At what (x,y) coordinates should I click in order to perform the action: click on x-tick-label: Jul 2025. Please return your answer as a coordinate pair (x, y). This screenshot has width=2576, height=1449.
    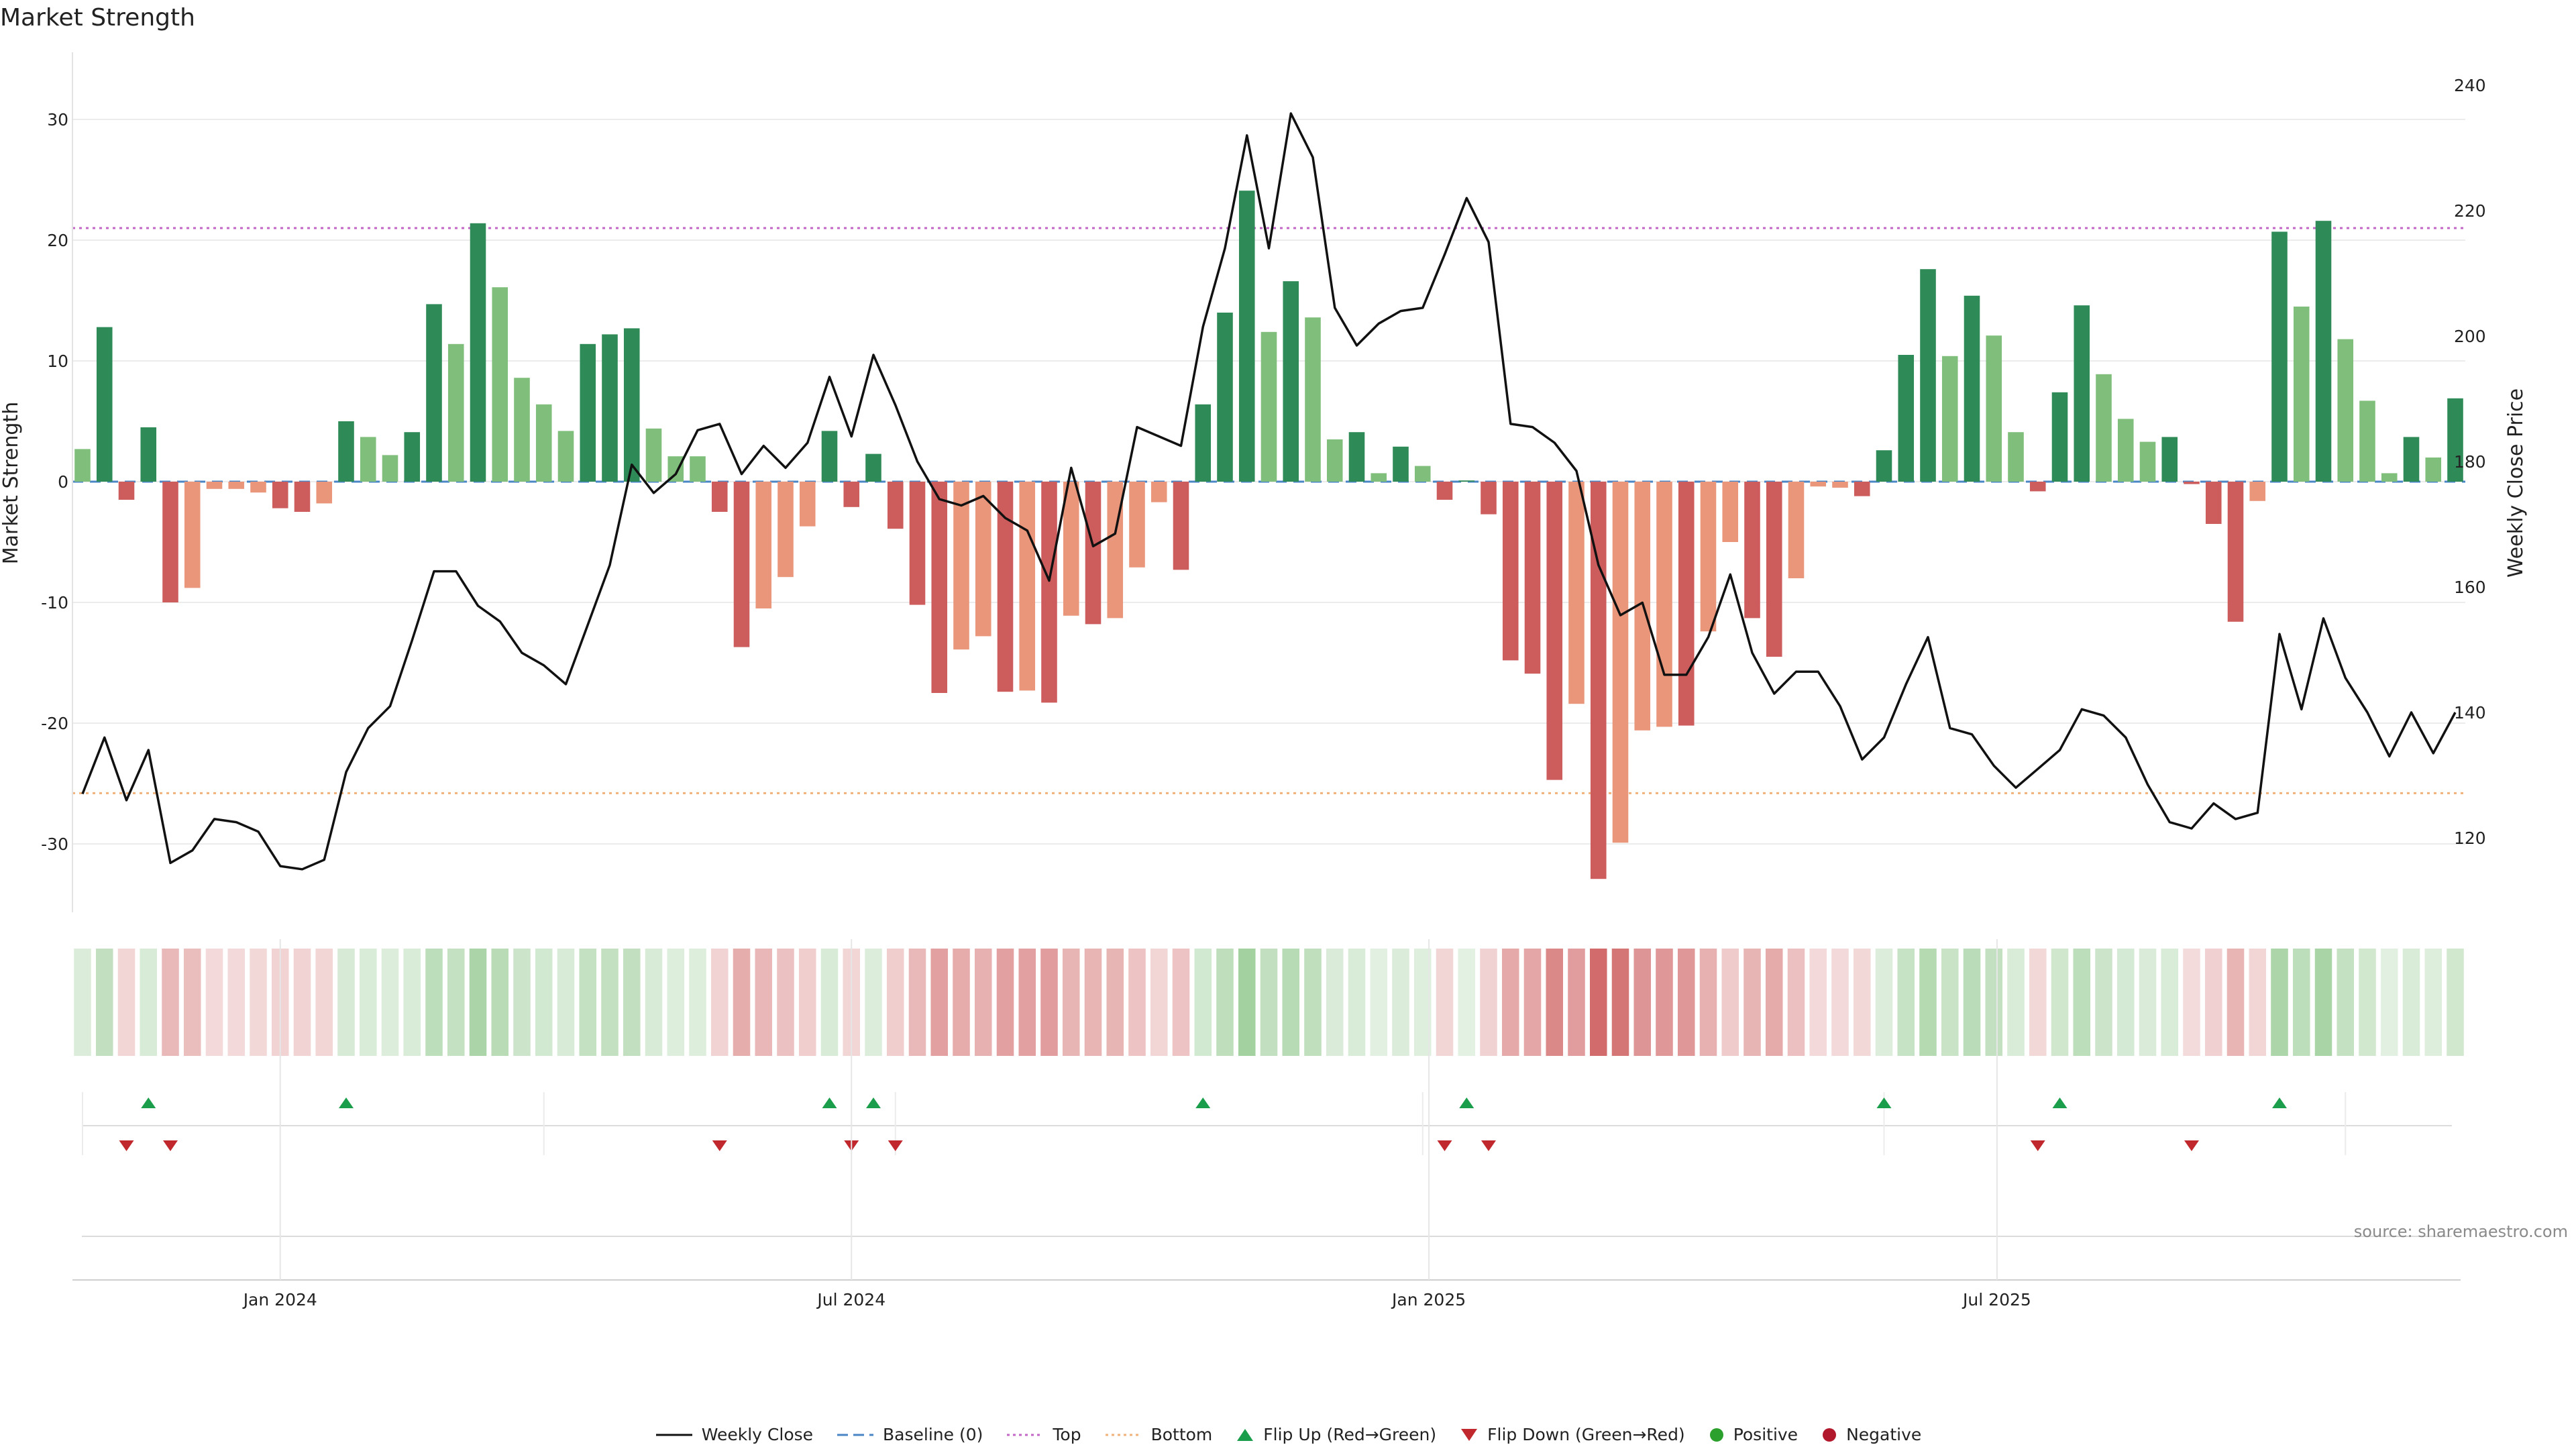
    Looking at the image, I should click on (1996, 1299).